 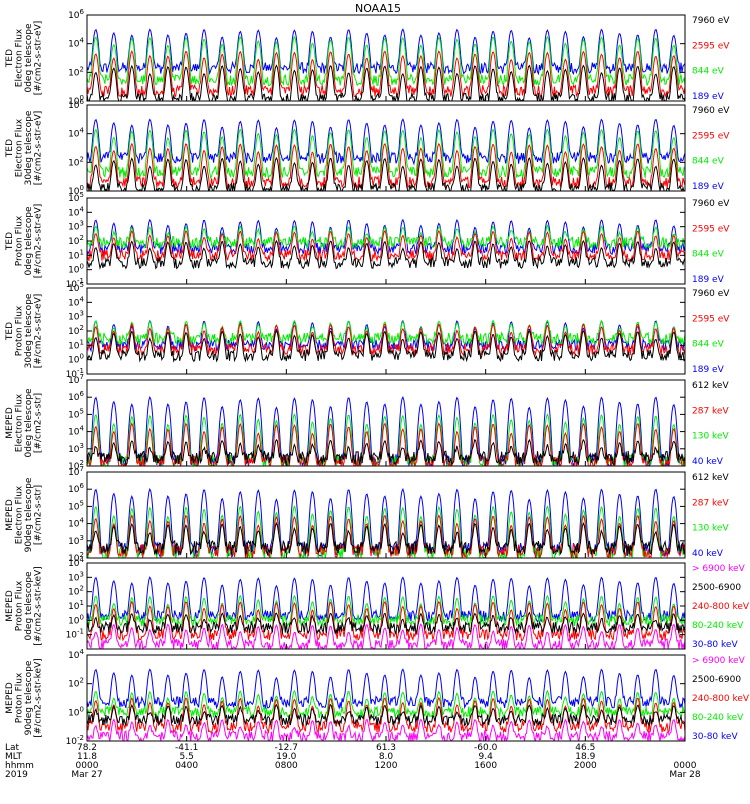 What do you see at coordinates (82, 469) in the screenshot?
I see `tick-label-exponent: 7` at bounding box center [82, 469].